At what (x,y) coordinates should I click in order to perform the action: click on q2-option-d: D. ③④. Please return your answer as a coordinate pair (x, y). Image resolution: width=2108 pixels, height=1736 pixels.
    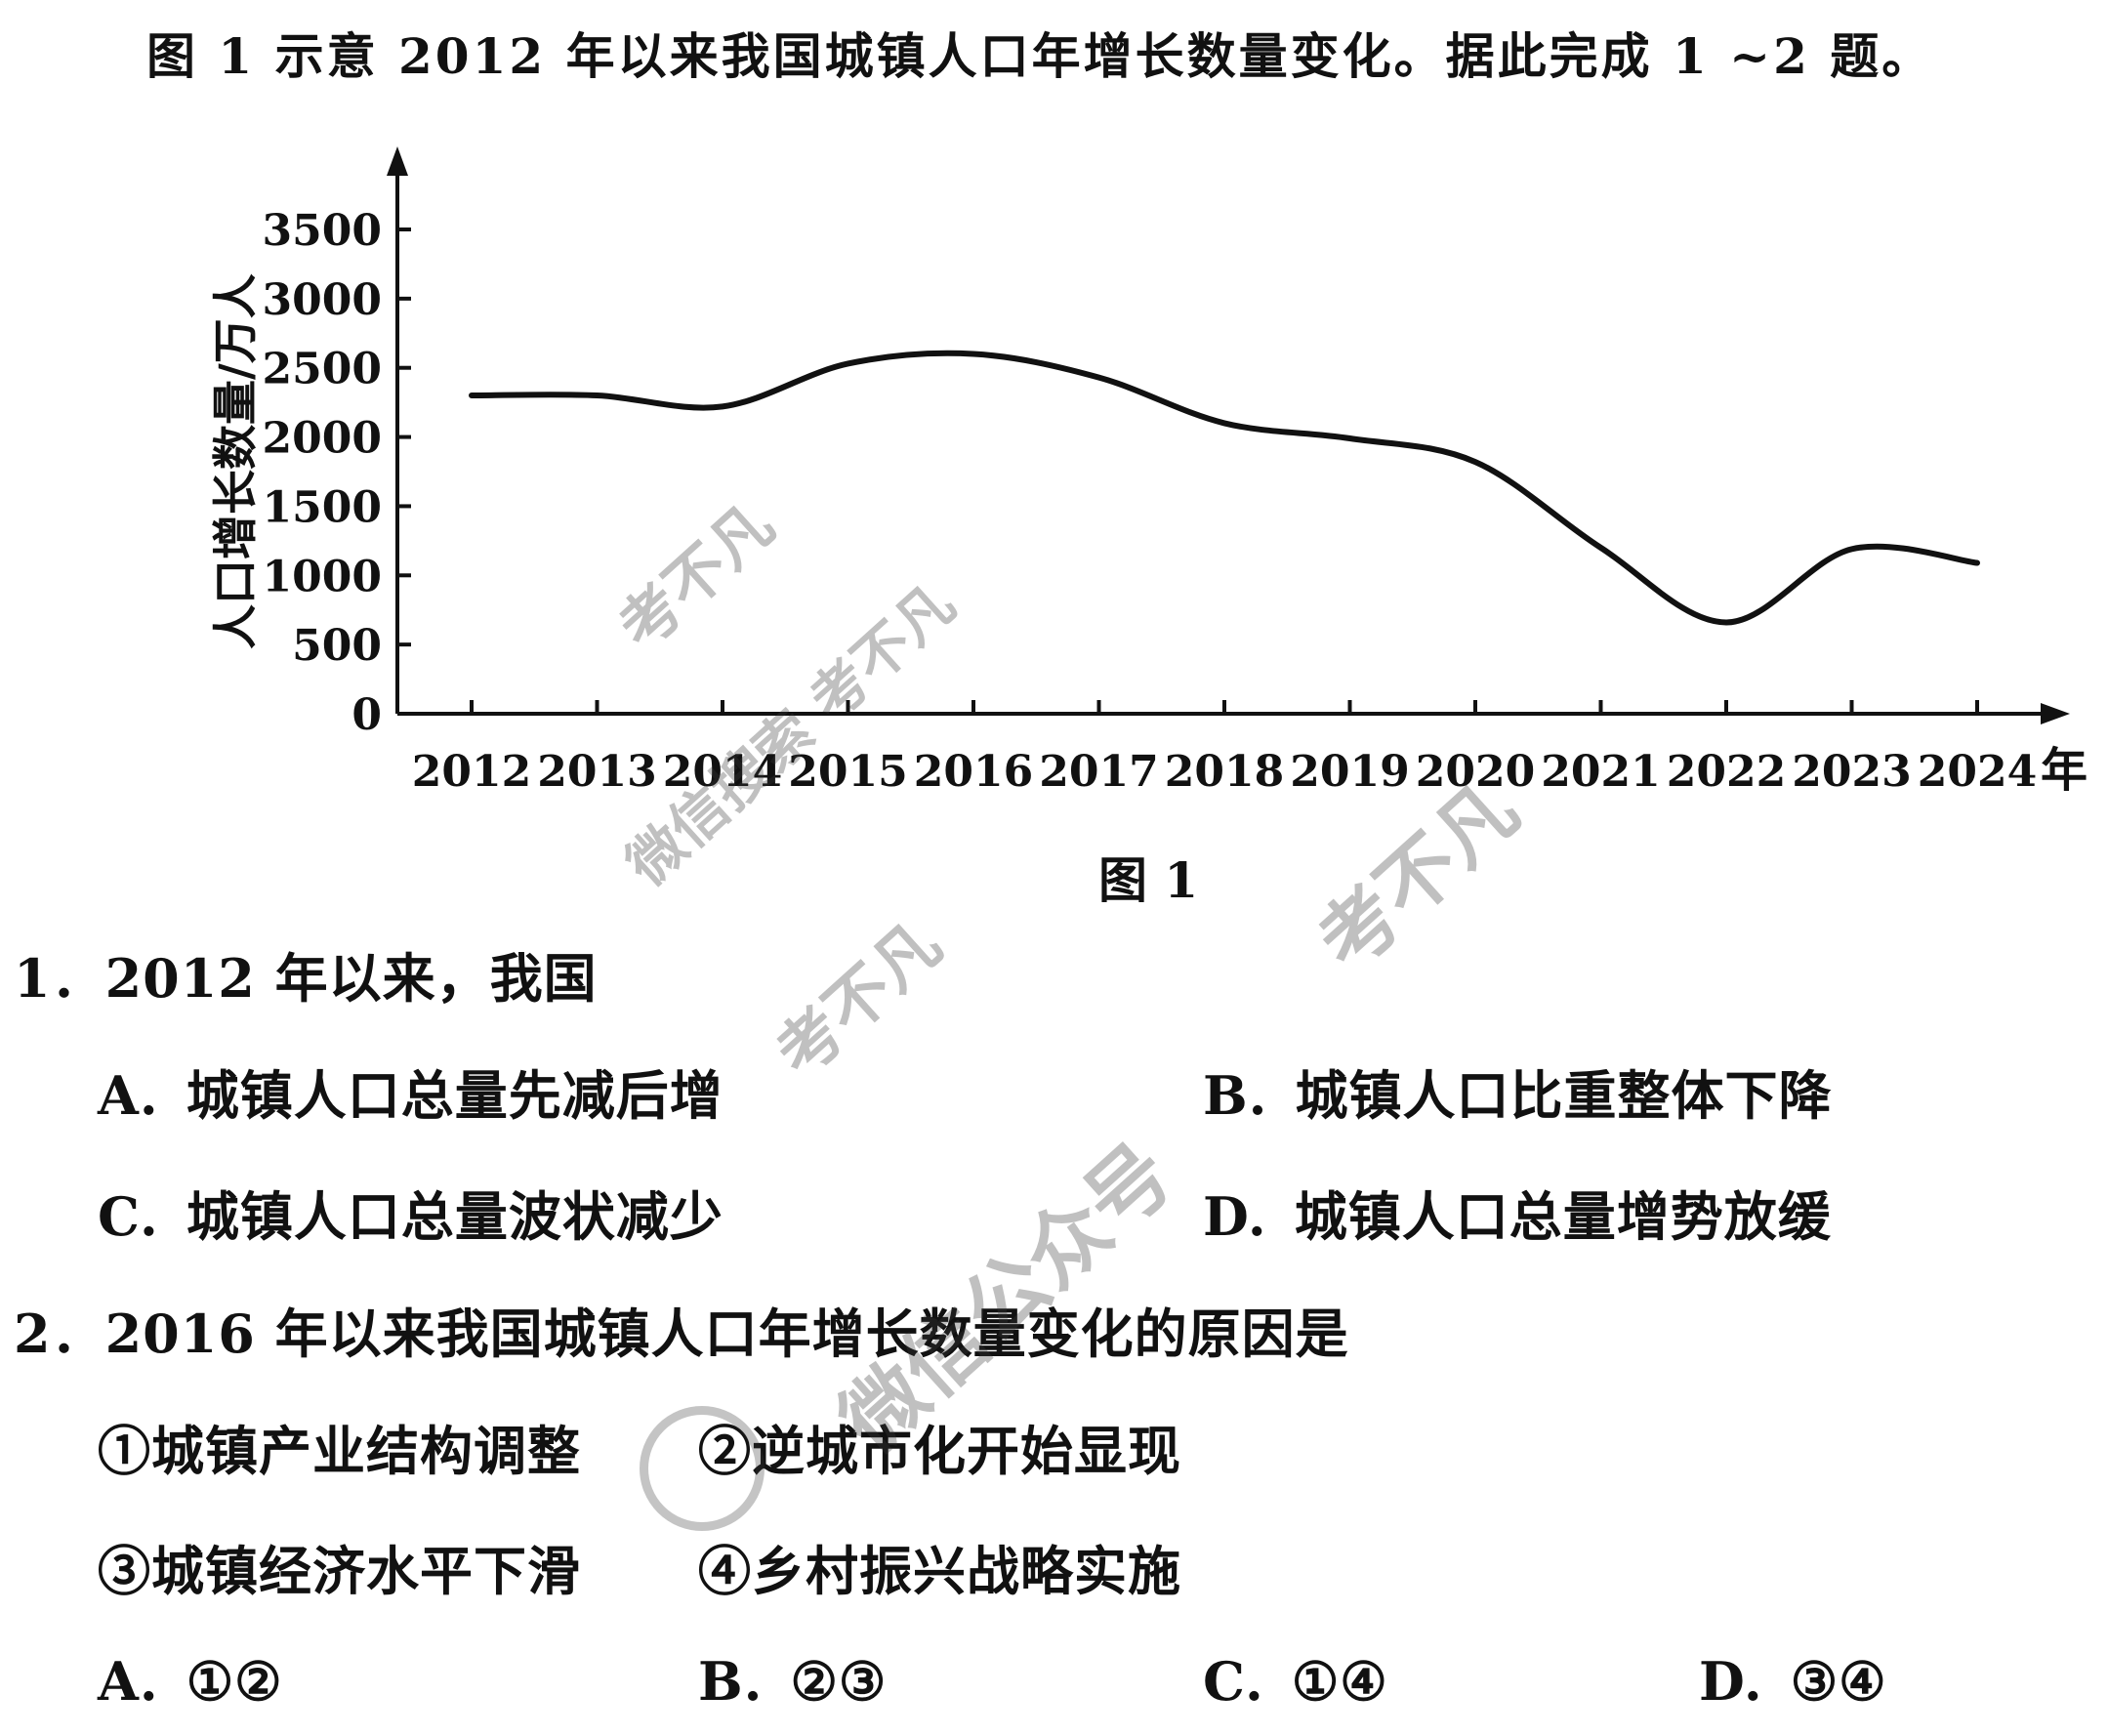
    Looking at the image, I should click on (1793, 1681).